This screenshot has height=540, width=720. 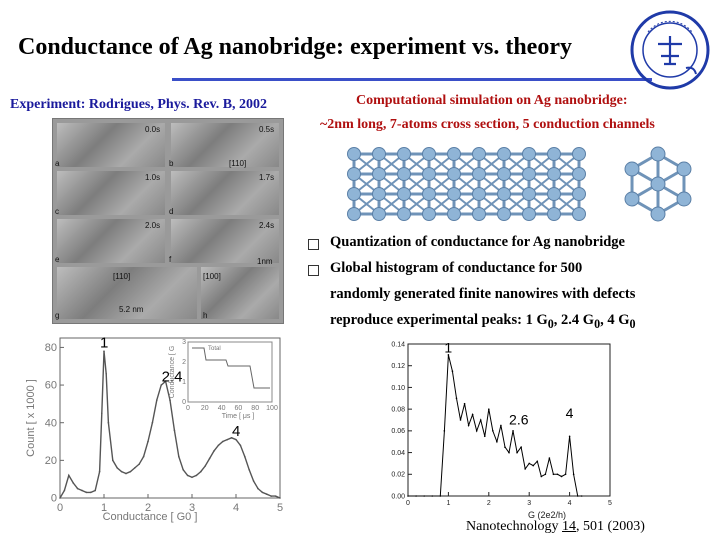 I want to click on tem-label: h, so click(x=205, y=315).